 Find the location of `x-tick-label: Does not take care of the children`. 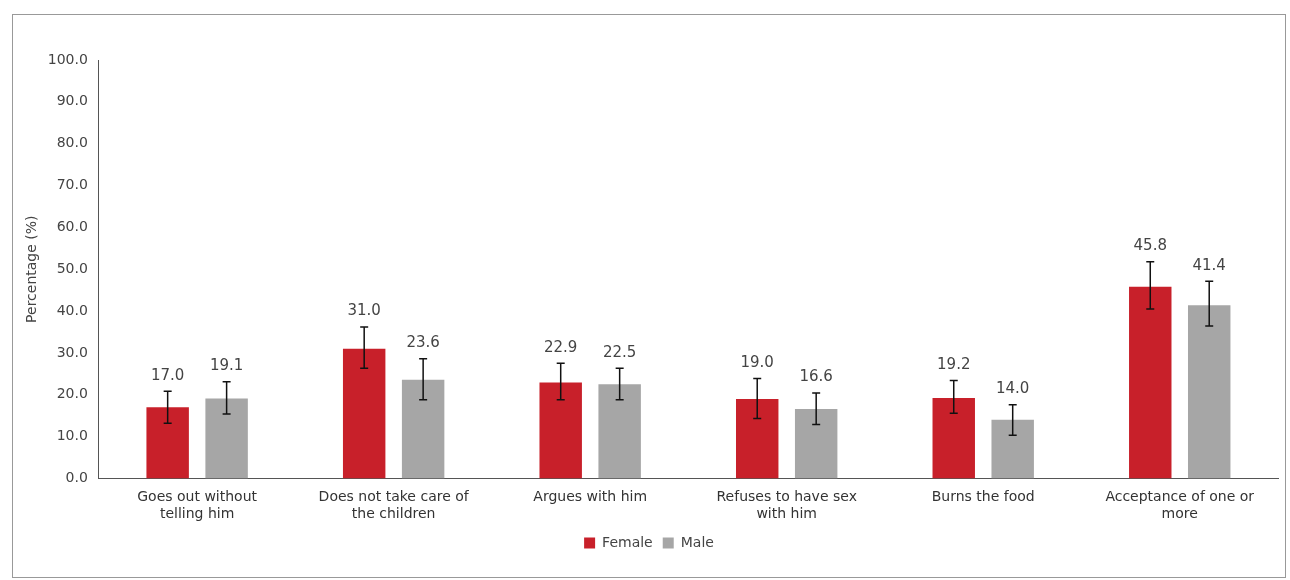

x-tick-label: Does not take care of the children is located at coordinates (394, 505).